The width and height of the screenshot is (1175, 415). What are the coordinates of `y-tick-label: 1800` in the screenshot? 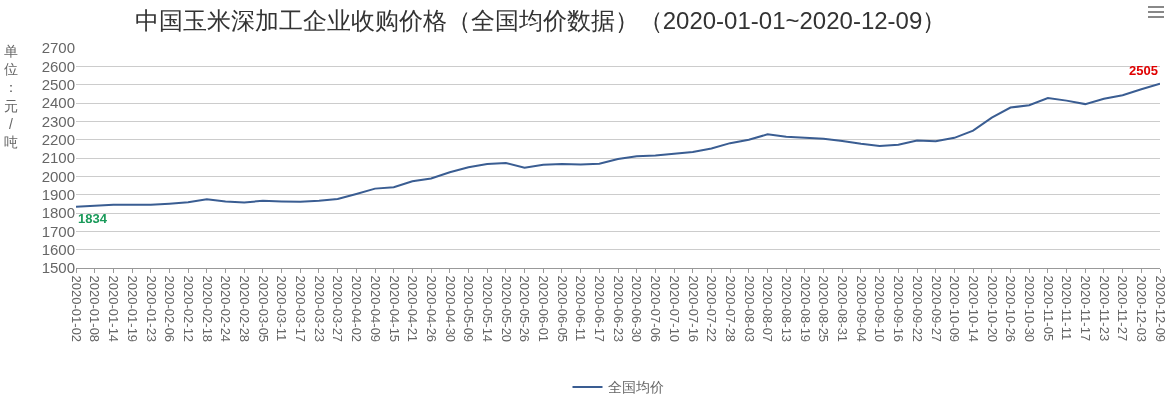 It's located at (58, 213).